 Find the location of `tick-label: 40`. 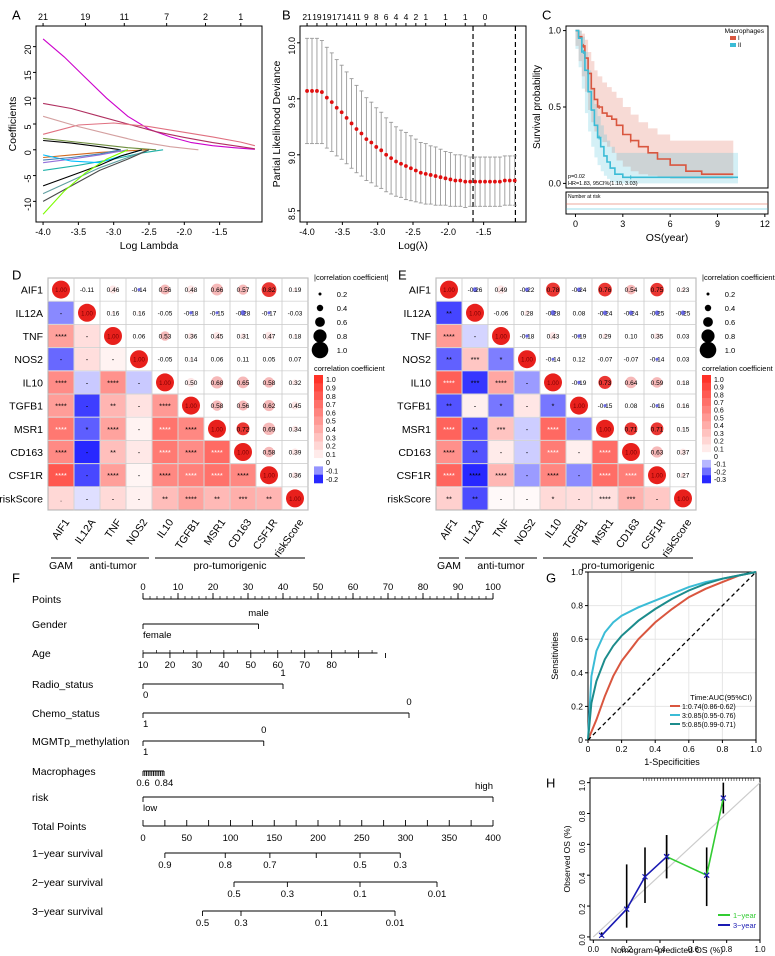

tick-label: 40 is located at coordinates (224, 665).